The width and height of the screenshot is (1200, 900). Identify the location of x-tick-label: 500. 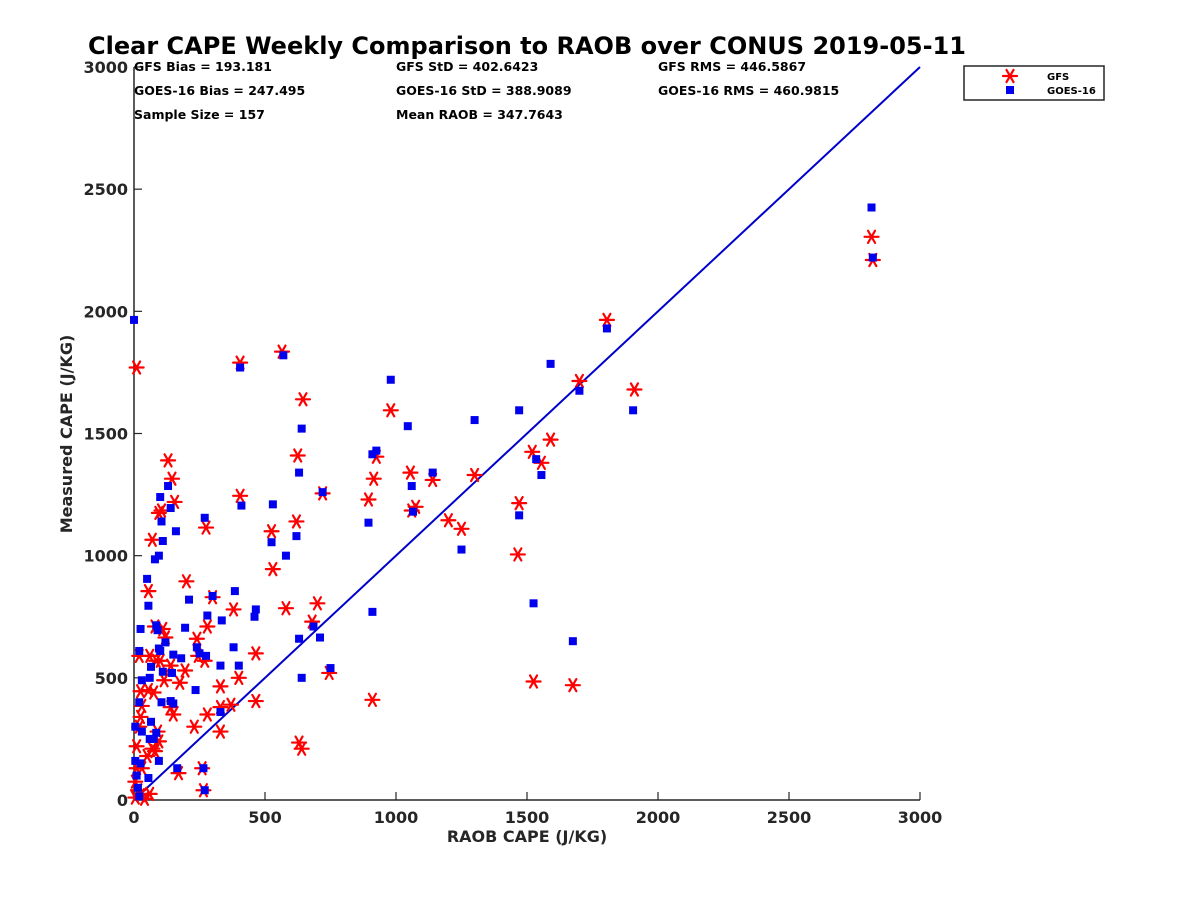
(264, 817).